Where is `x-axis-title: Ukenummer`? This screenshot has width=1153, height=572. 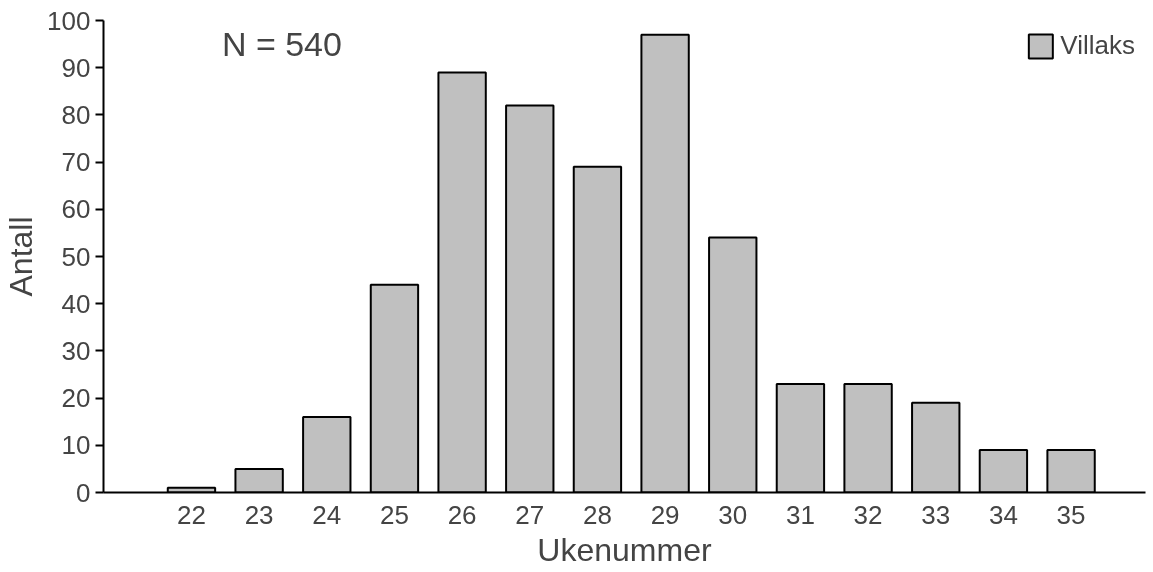 x-axis-title: Ukenummer is located at coordinates (624, 549).